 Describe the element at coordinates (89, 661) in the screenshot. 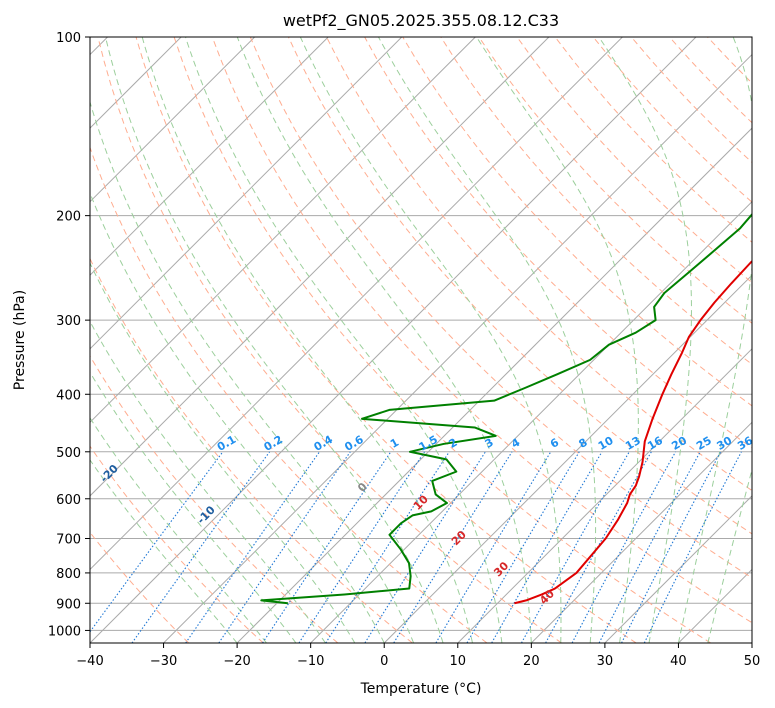

I see `x-tick-label: −40` at that location.